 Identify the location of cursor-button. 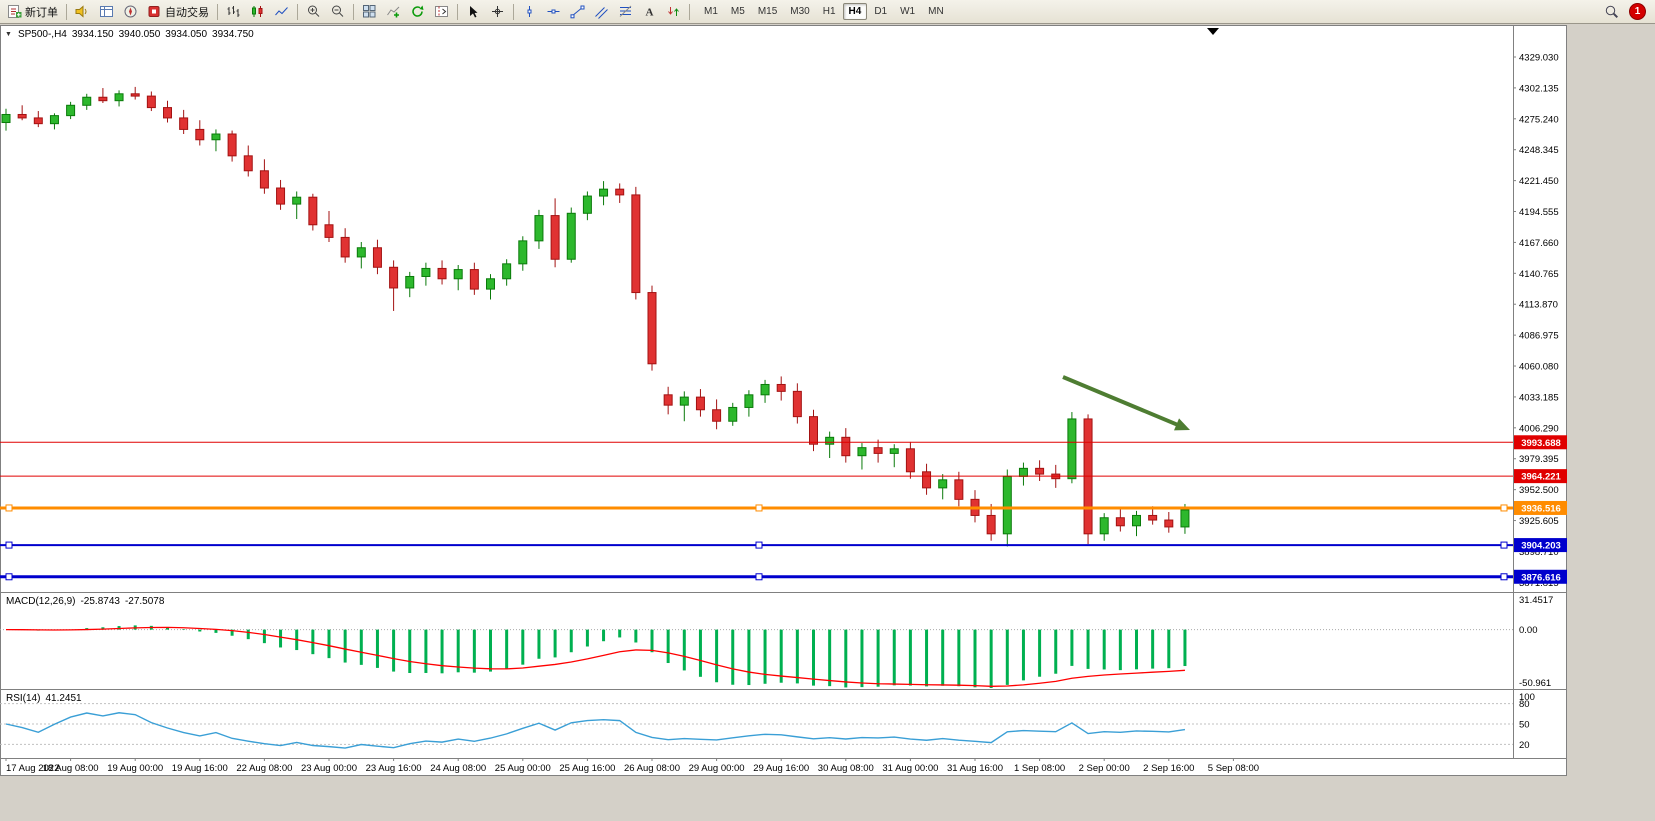
(473, 12).